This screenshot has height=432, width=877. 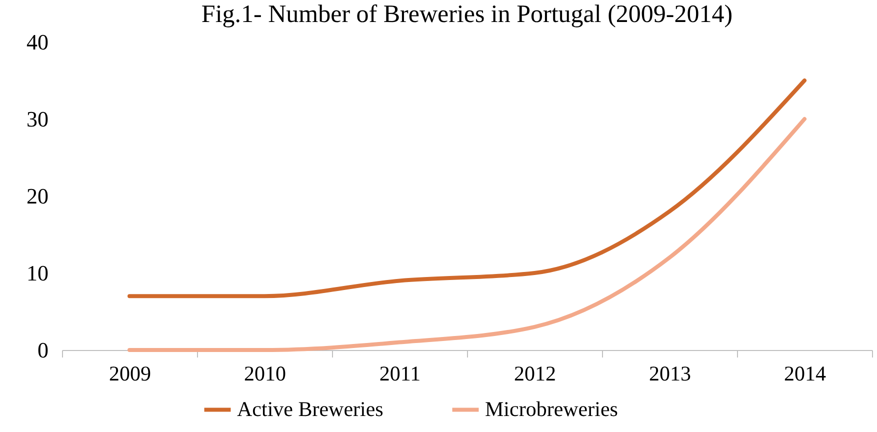 What do you see at coordinates (37, 196) in the screenshot?
I see `y-tick-label: 20` at bounding box center [37, 196].